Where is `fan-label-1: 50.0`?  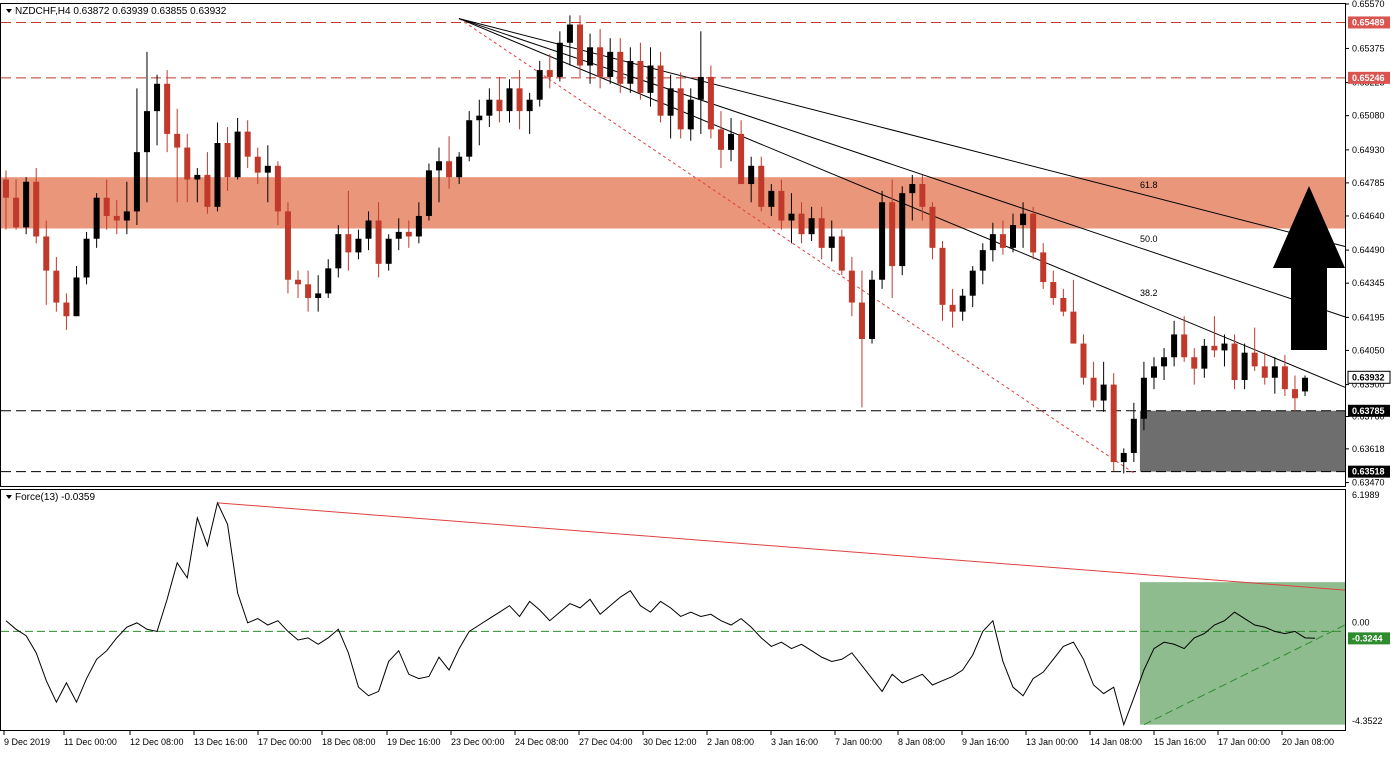
fan-label-1: 50.0 is located at coordinates (1149, 239).